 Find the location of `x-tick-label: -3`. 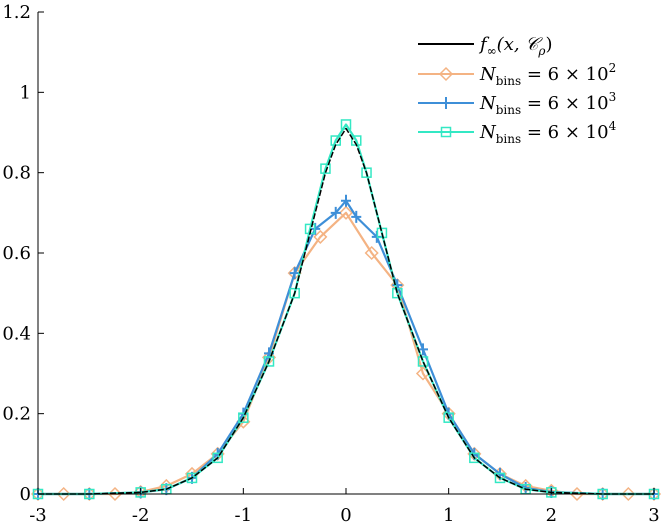

x-tick-label: -3 is located at coordinates (38, 515).